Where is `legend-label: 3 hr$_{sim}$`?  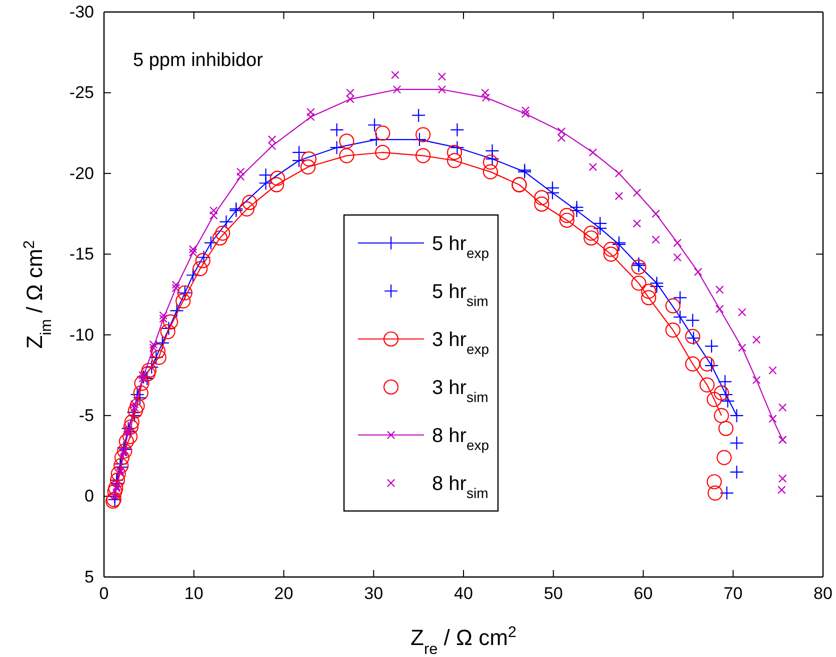
legend-label: 3 hr$_{sim}$ is located at coordinates (460, 391).